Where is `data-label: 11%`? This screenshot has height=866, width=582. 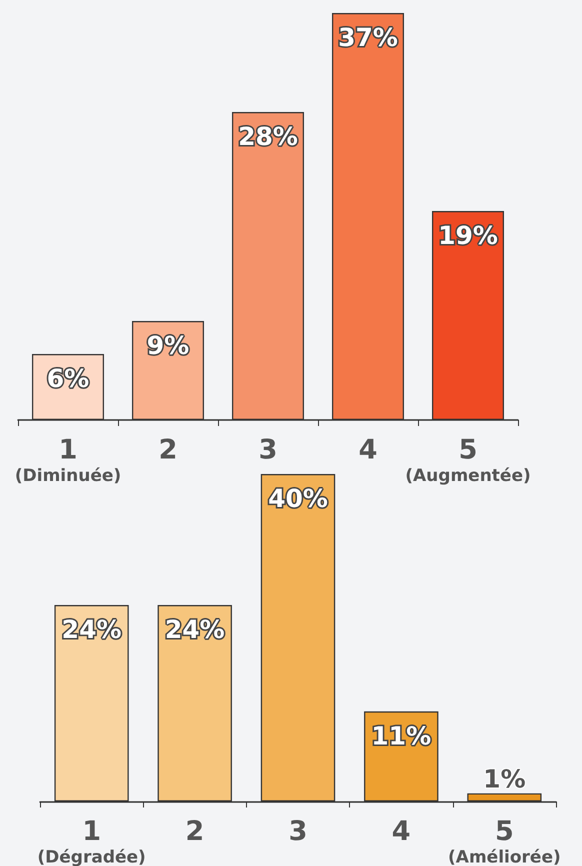 data-label: 11% is located at coordinates (401, 735).